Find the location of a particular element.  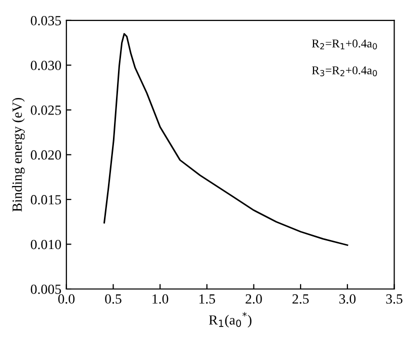

annotation: R$_{2}$=R$_{1}$+0.4a$_{0}$ is located at coordinates (344, 44).